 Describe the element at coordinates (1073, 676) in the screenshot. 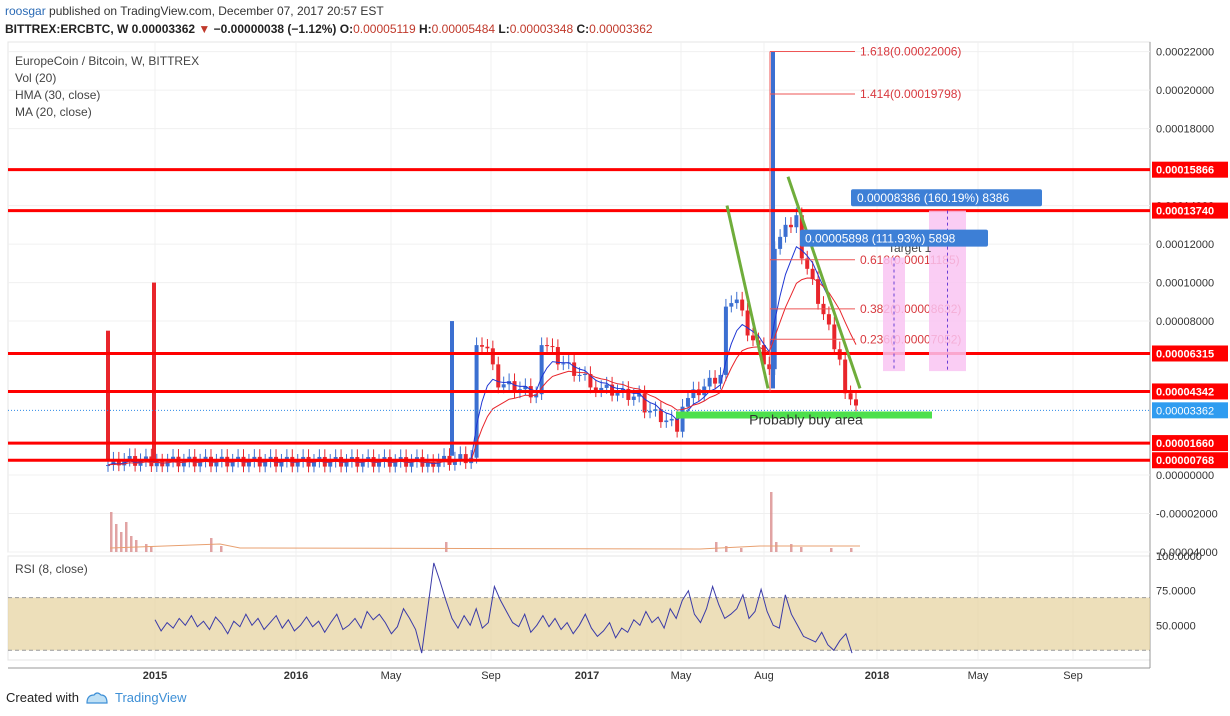

I see `x-tick-label: Sep` at that location.